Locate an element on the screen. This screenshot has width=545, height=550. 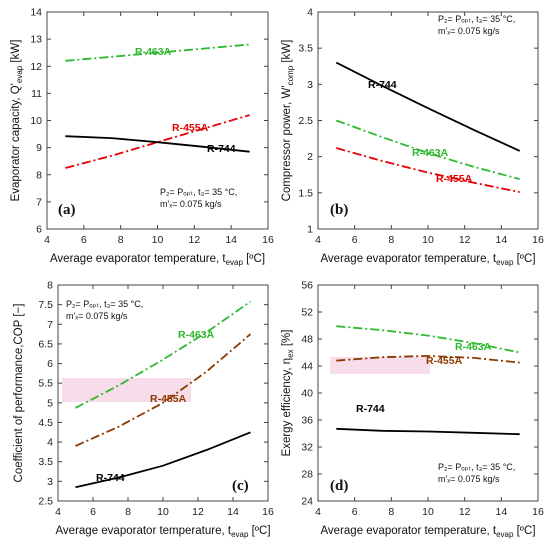
y-tick-label: 6.5 is located at coordinates (45, 344).